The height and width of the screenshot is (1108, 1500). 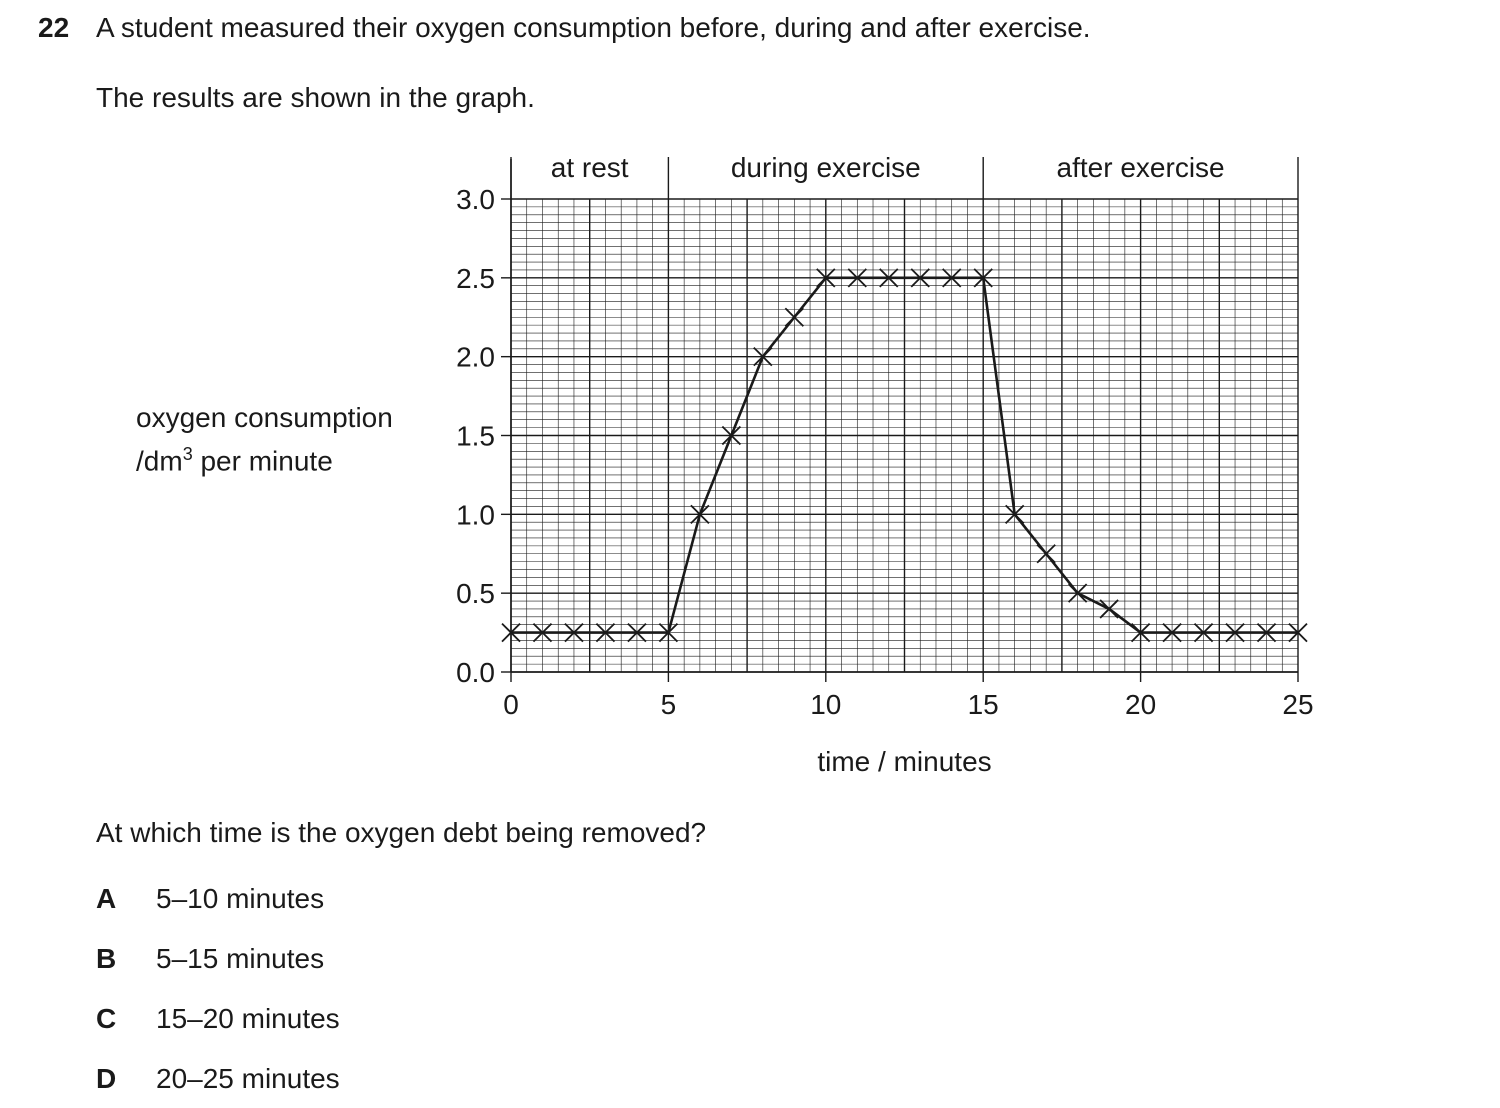 I want to click on option-d: D 20–25 minutes, so click(x=218, y=1079).